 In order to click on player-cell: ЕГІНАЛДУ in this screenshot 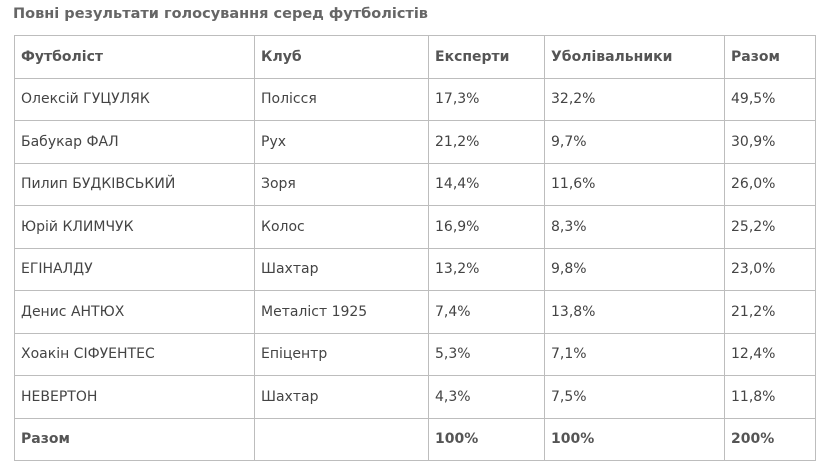, I will do `click(134, 269)`.